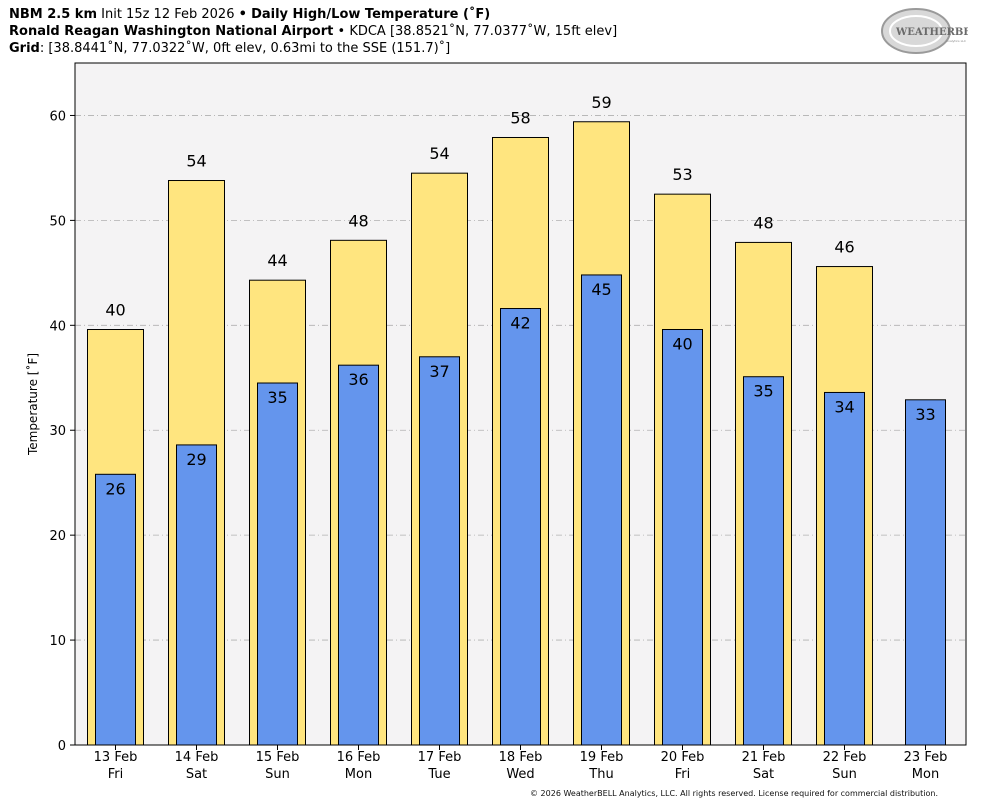  What do you see at coordinates (57, 326) in the screenshot?
I see `y-tick-label: 40` at bounding box center [57, 326].